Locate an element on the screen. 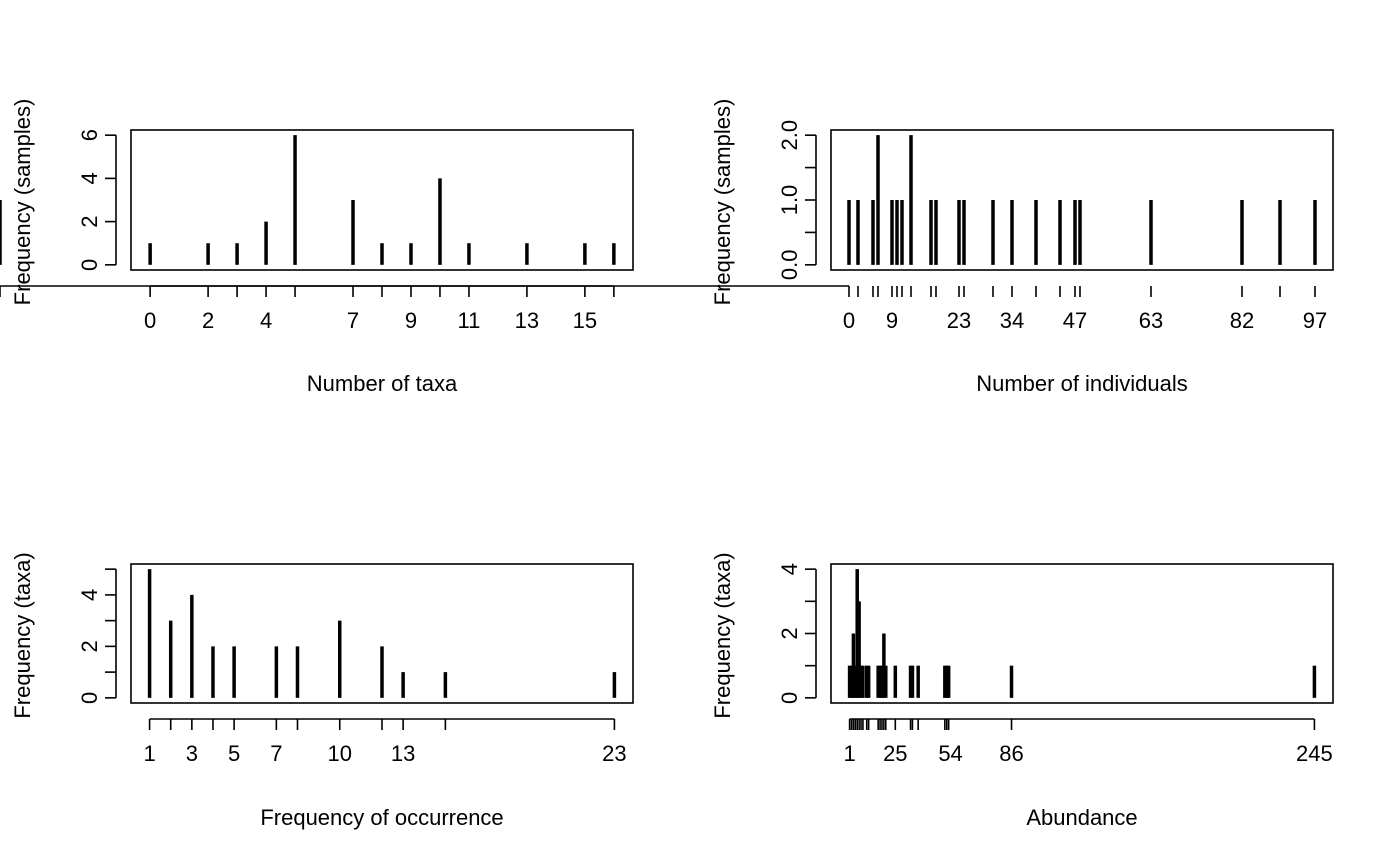 The height and width of the screenshot is (866, 1400). x-tick-label: 82 is located at coordinates (1242, 320).